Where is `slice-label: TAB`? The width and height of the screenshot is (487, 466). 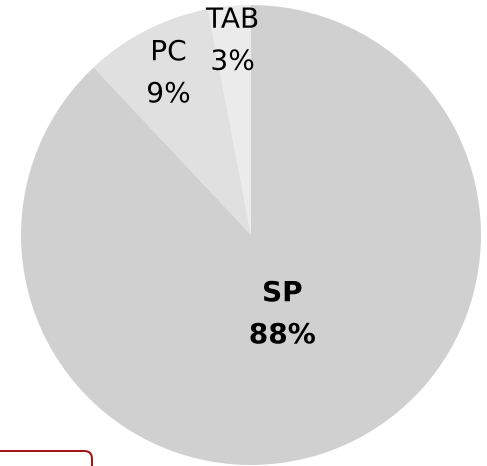 slice-label: TAB is located at coordinates (232, 17).